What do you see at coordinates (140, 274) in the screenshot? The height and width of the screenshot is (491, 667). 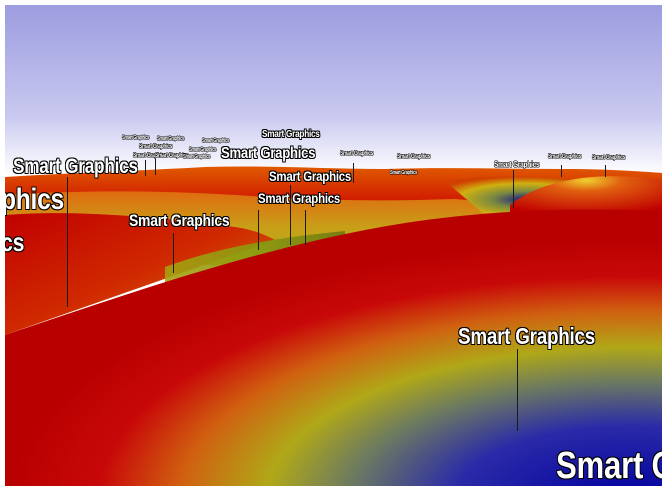 I see `left-hill` at bounding box center [140, 274].